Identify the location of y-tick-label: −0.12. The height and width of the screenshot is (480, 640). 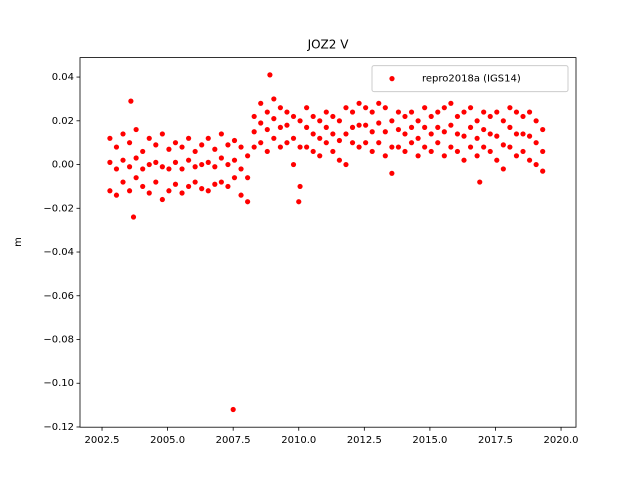
(58, 427).